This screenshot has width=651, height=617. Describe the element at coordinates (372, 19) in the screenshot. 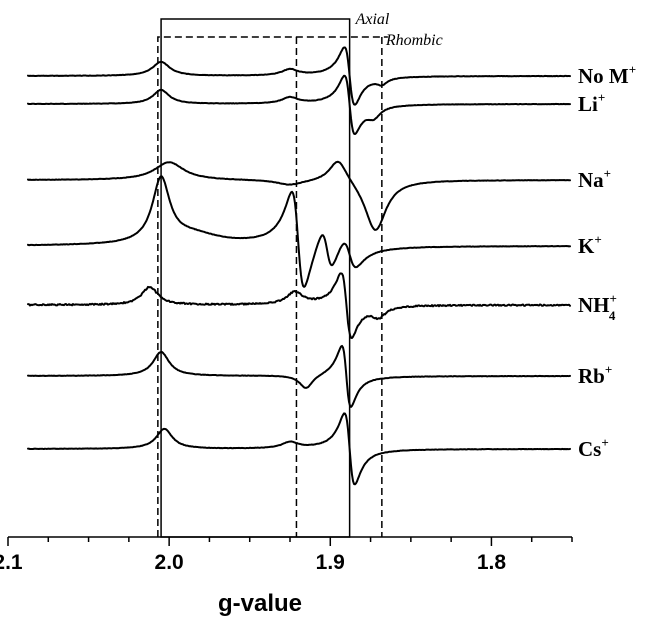

I see `axial-label: Axial` at that location.